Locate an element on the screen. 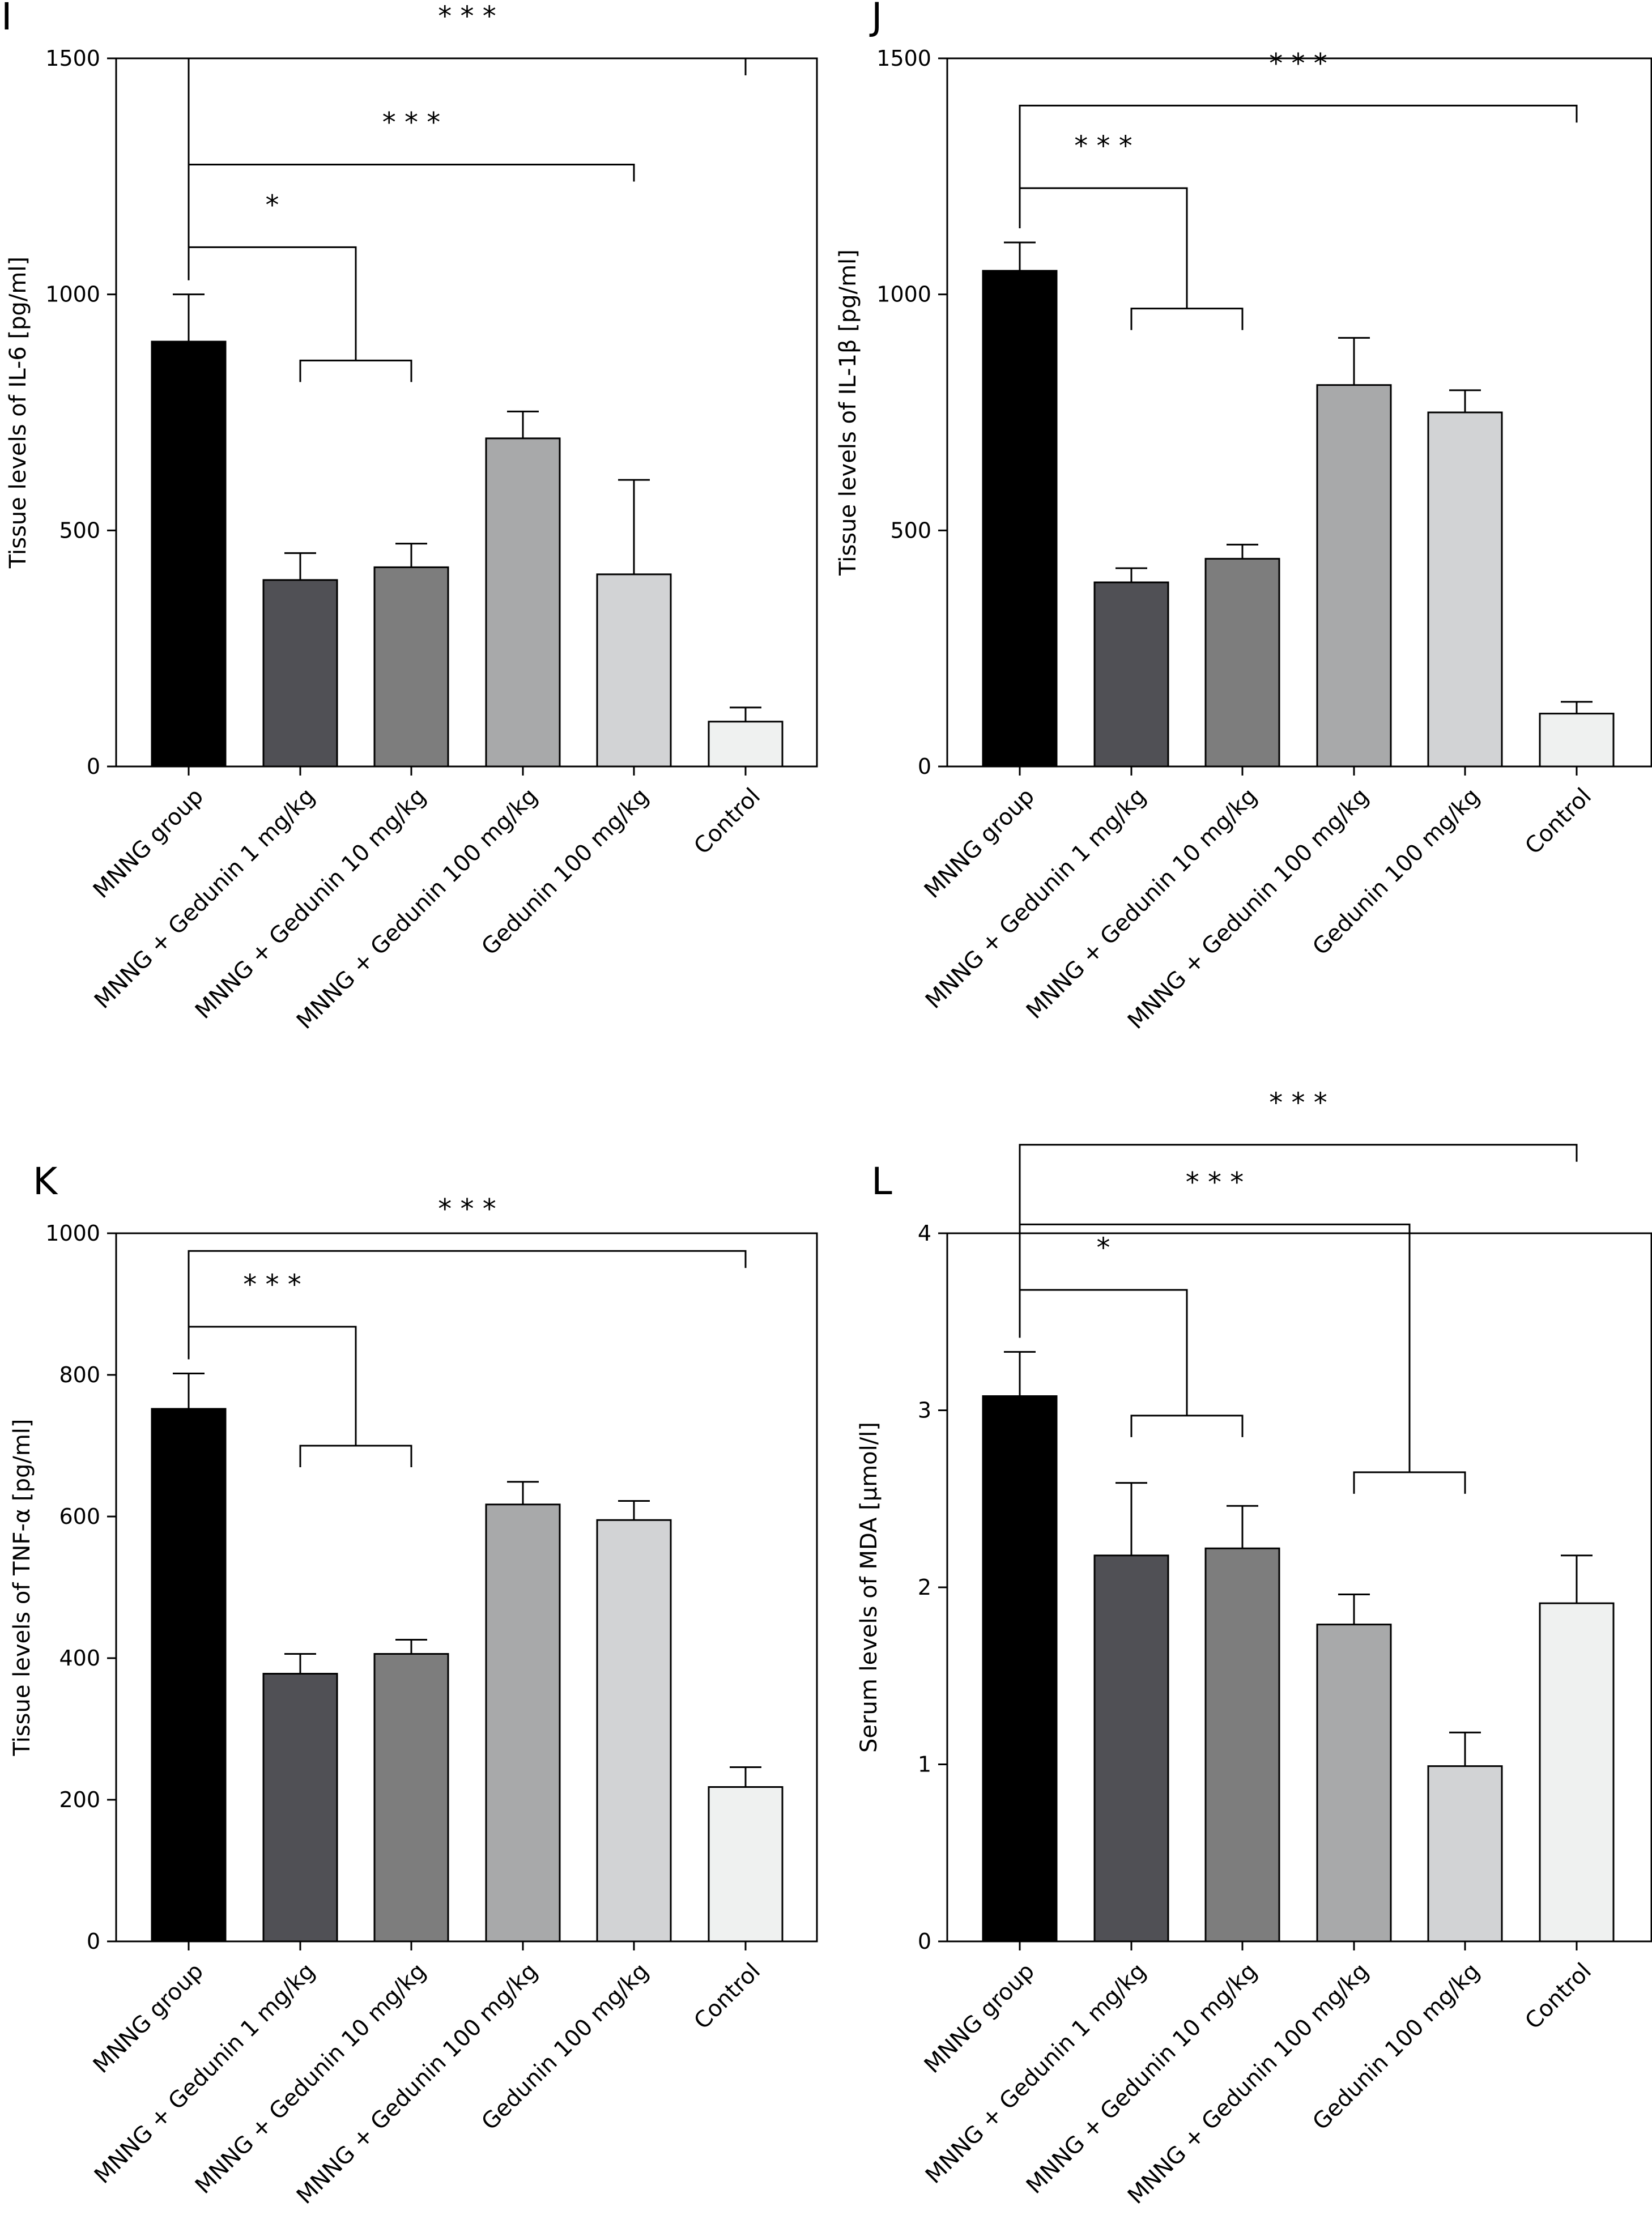  y-tick-label: 2 is located at coordinates (924, 1588).